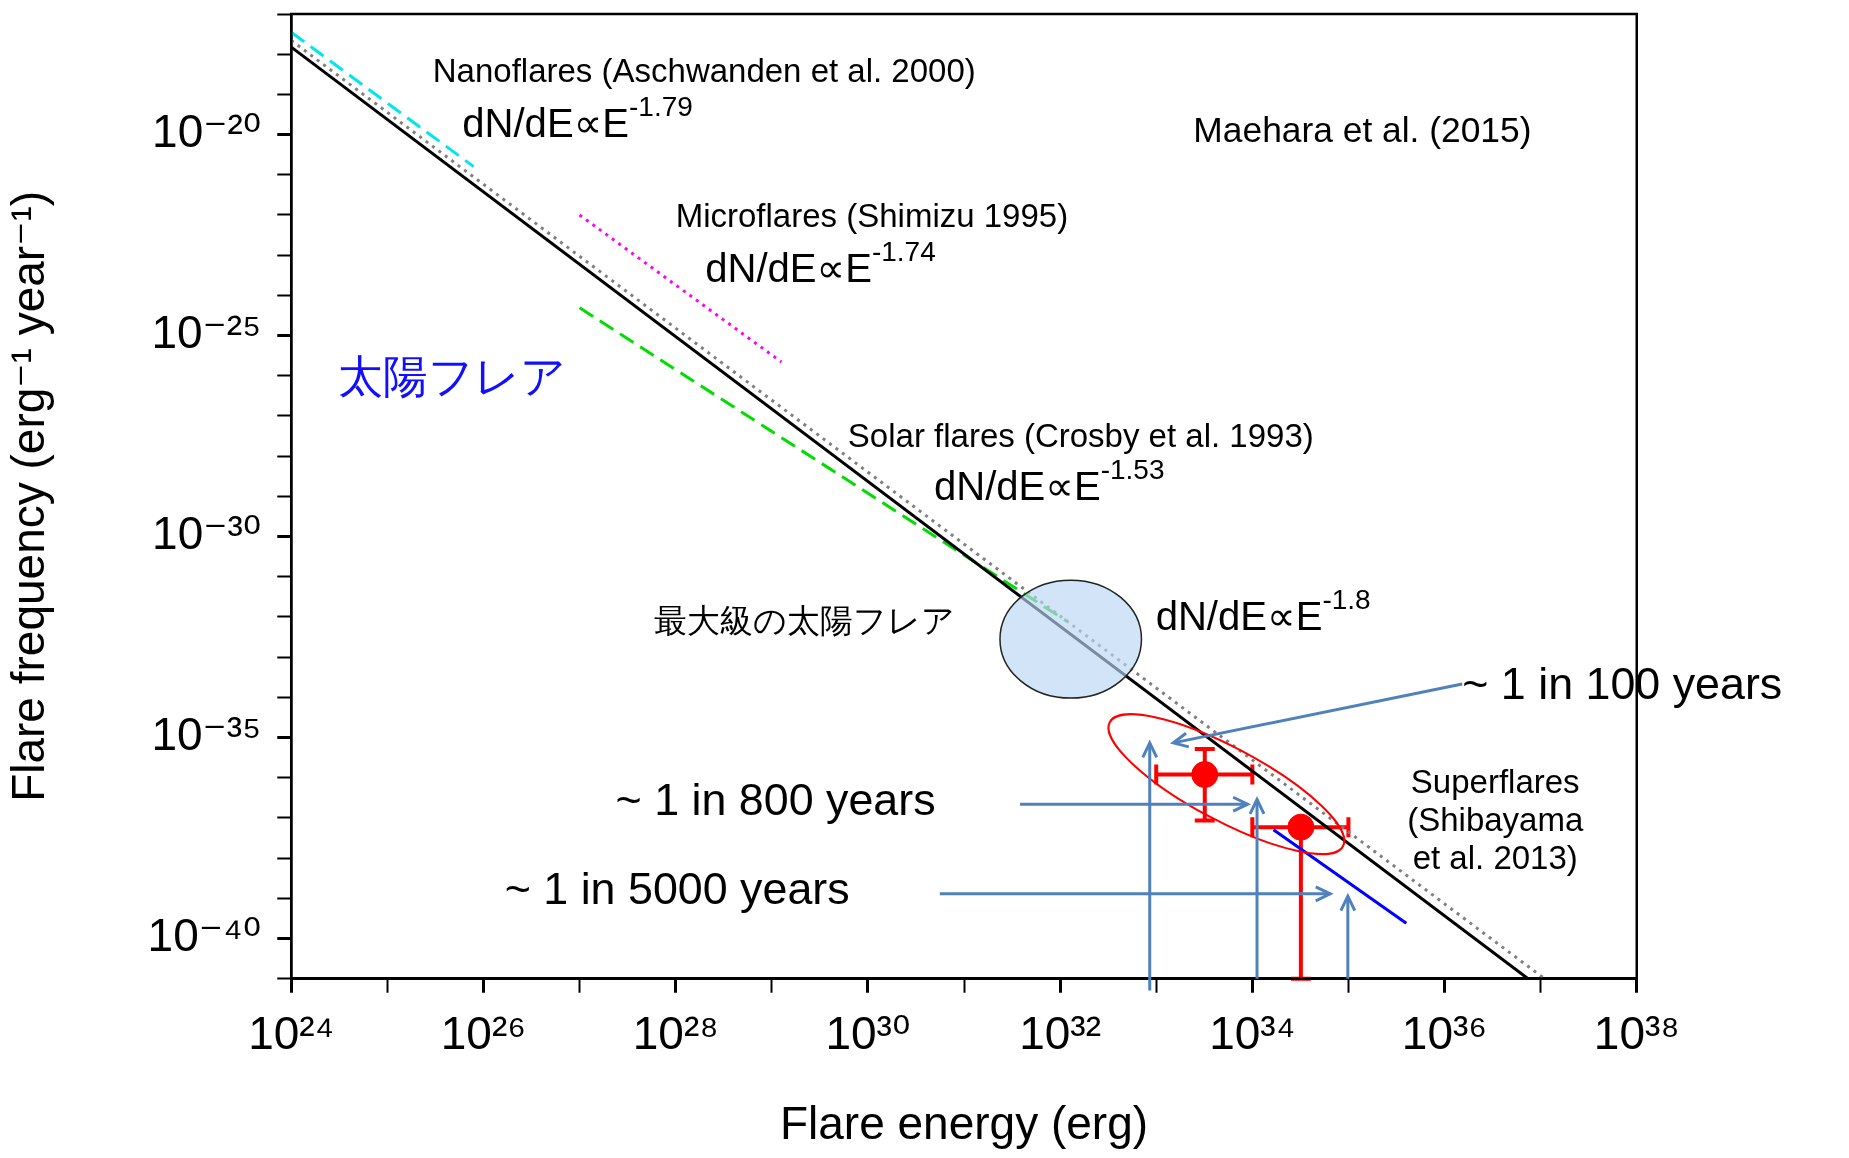 The width and height of the screenshot is (1849, 1158). What do you see at coordinates (1362, 129) in the screenshot?
I see `annotation: Maehara et al. (2015)` at bounding box center [1362, 129].